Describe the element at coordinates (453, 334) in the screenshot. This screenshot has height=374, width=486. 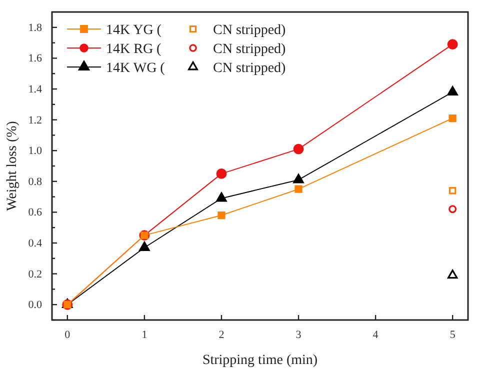
I see `x-tick-label: 5` at that location.